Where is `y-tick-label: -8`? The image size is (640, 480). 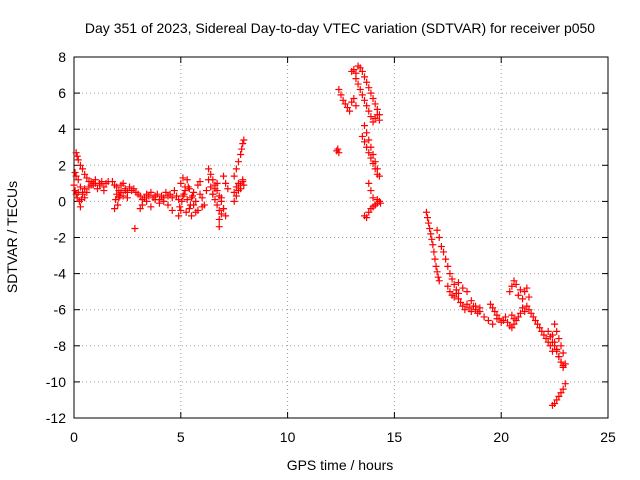
y-tick-label: -8 is located at coordinates (60, 346).